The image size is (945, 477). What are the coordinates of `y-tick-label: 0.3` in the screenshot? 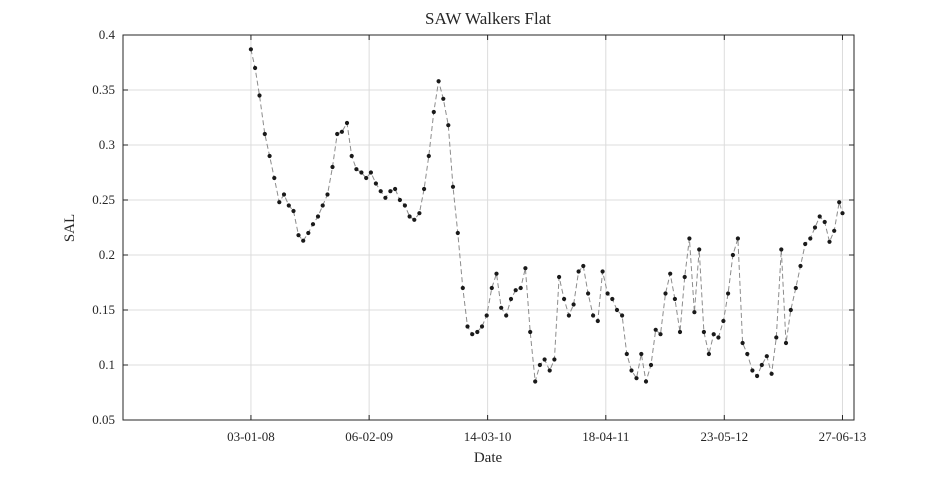 It's located at (107, 144).